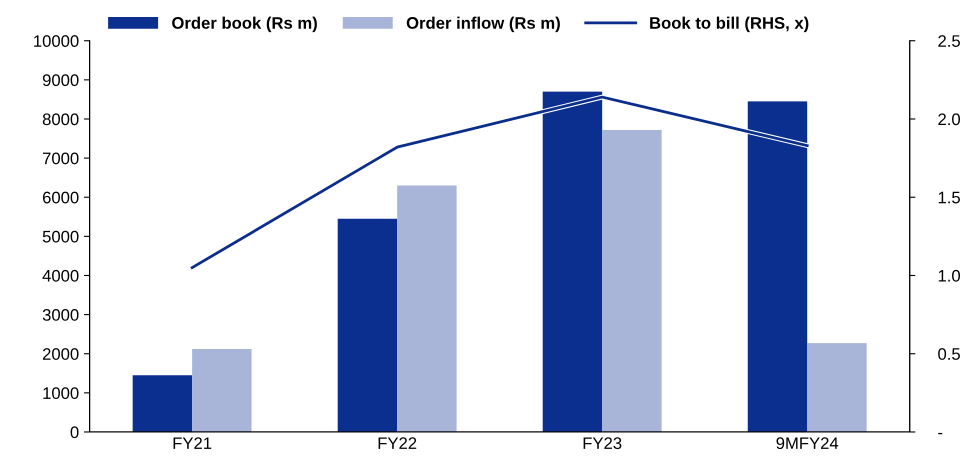  What do you see at coordinates (74, 432) in the screenshot?
I see `y-tick-label: 0` at bounding box center [74, 432].